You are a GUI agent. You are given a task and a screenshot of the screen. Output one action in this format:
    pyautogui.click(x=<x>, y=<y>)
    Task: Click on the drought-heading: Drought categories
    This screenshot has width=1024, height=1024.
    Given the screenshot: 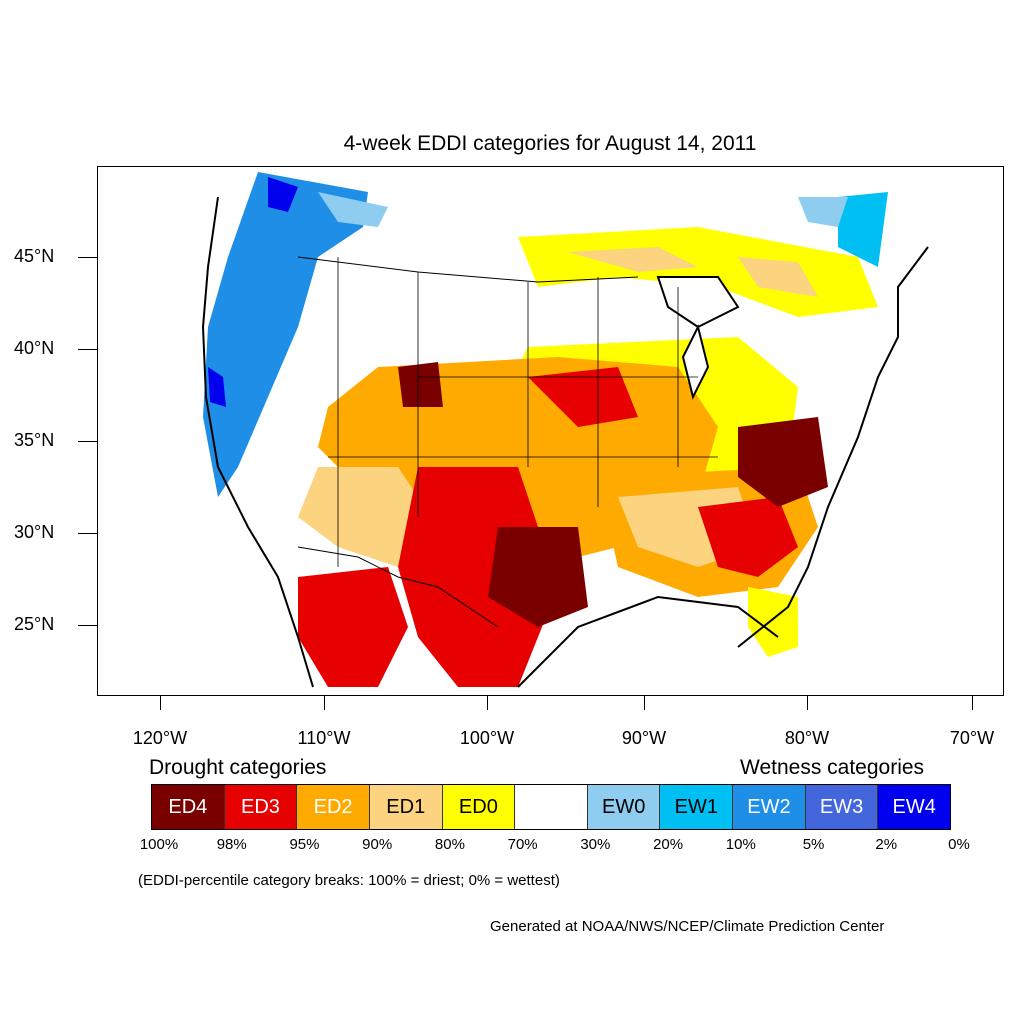 What is the action you would take?
    pyautogui.click(x=238, y=767)
    